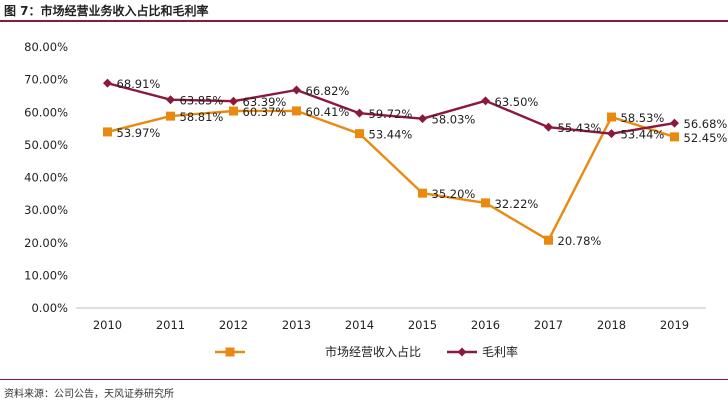 The image size is (728, 406). Describe the element at coordinates (706, 124) in the screenshot. I see `data-label-gross-margin: 56.68%` at that location.